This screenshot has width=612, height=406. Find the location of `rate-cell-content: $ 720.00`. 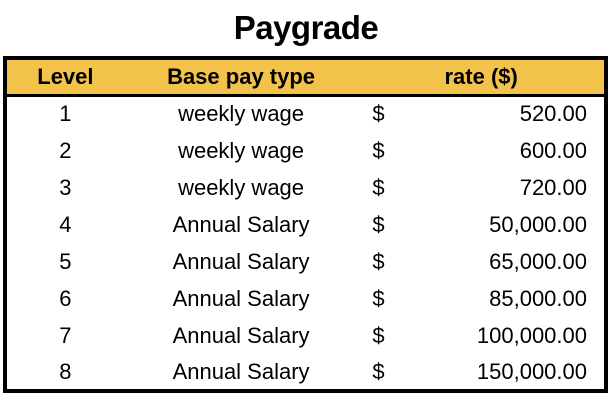

rate-cell-content: $ 720.00 is located at coordinates (481, 188).